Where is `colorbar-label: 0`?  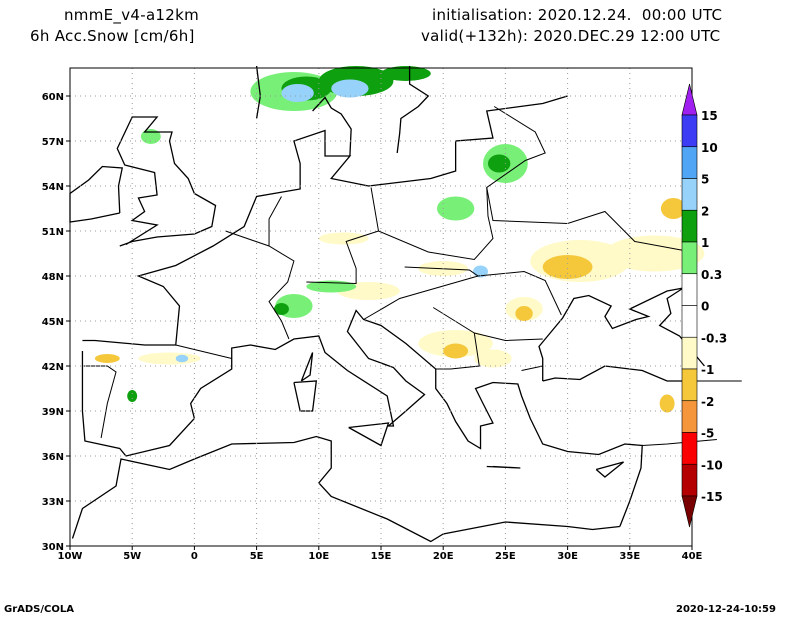 colorbar-label: 0 is located at coordinates (705, 307).